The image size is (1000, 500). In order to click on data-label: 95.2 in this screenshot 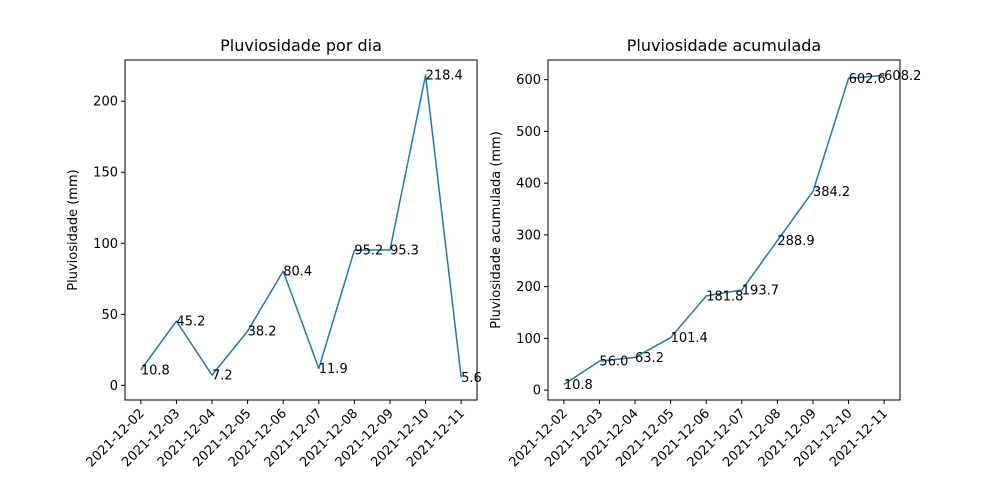, I will do `click(368, 251)`.